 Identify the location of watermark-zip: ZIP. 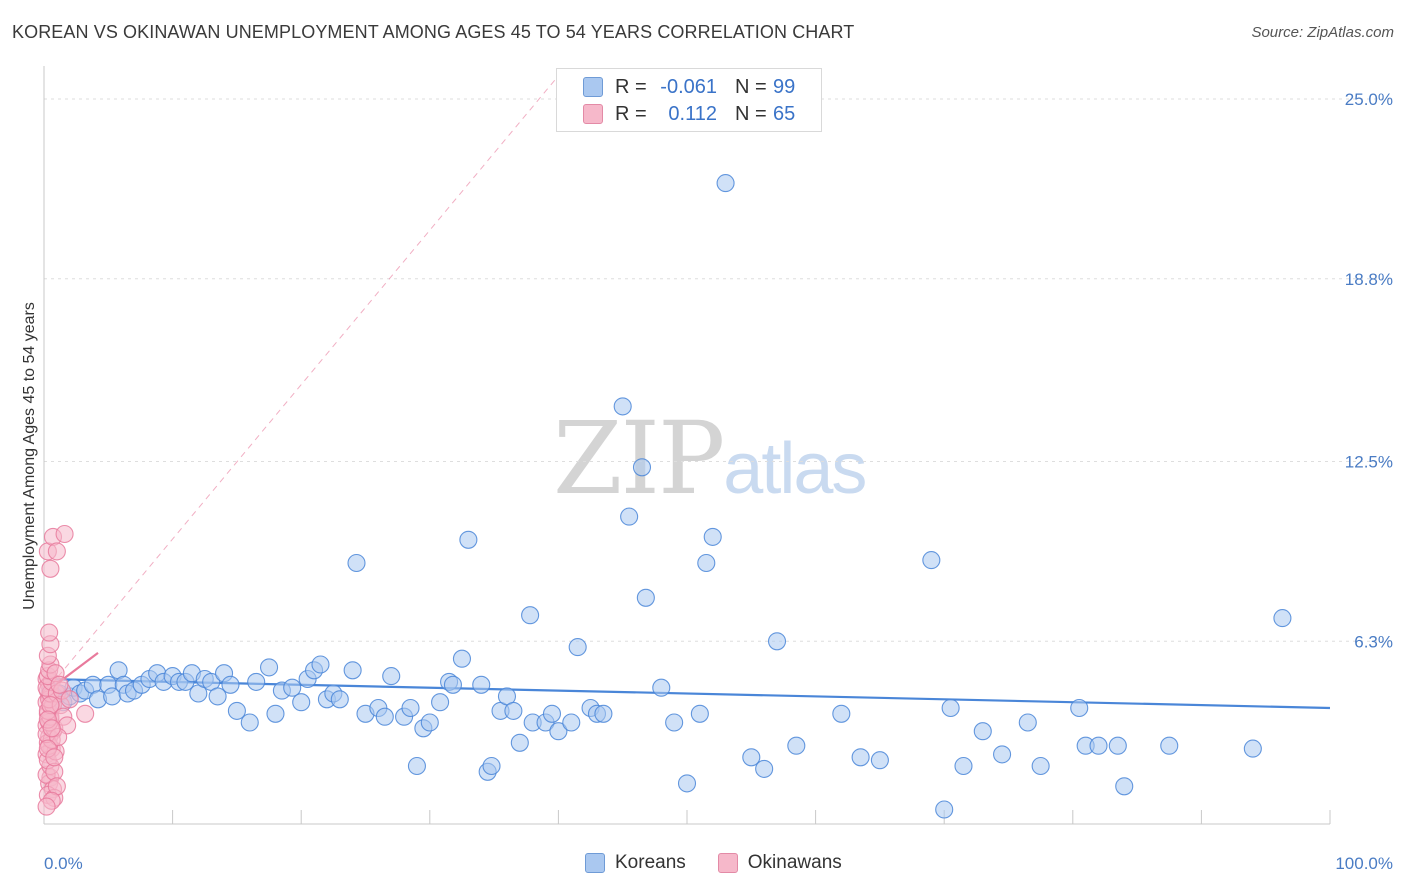
(639, 458).